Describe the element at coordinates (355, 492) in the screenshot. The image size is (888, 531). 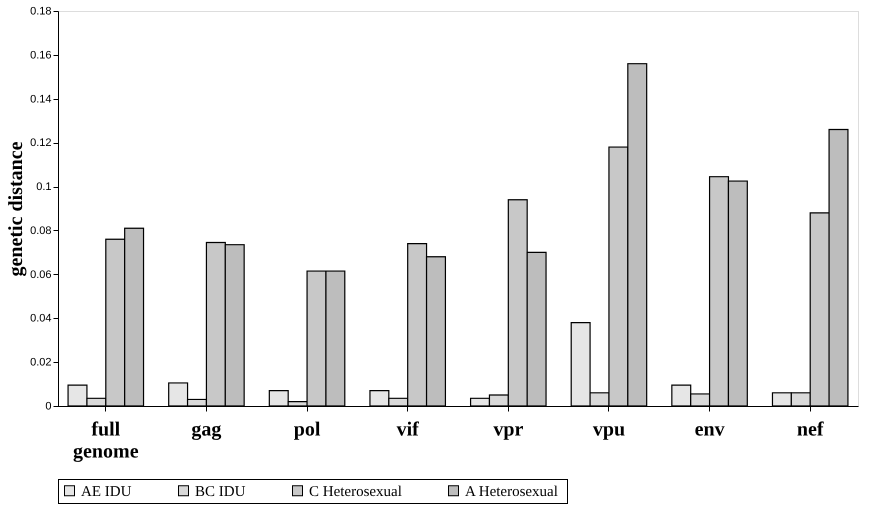
I see `legend-label: C Heterosexual` at that location.